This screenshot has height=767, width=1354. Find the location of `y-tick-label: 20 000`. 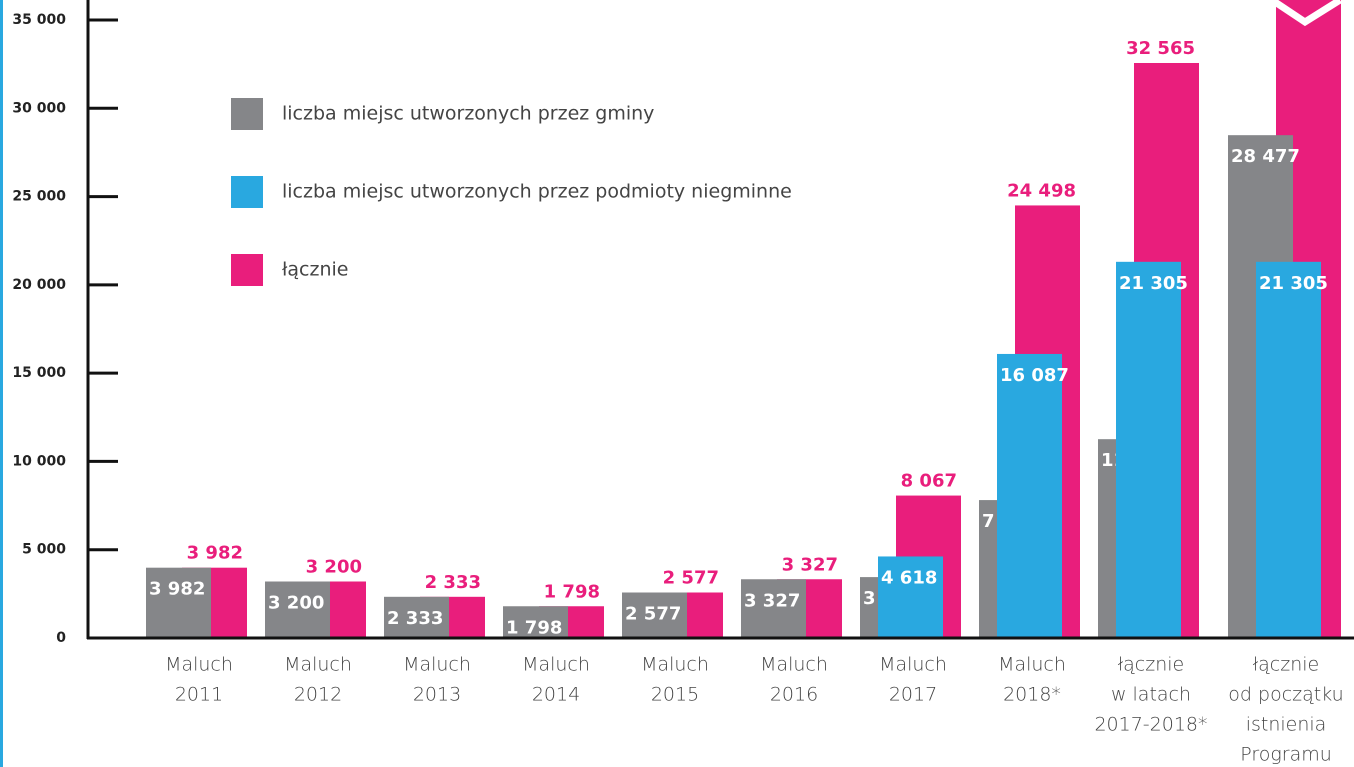

y-tick-label: 20 000 is located at coordinates (39, 285).